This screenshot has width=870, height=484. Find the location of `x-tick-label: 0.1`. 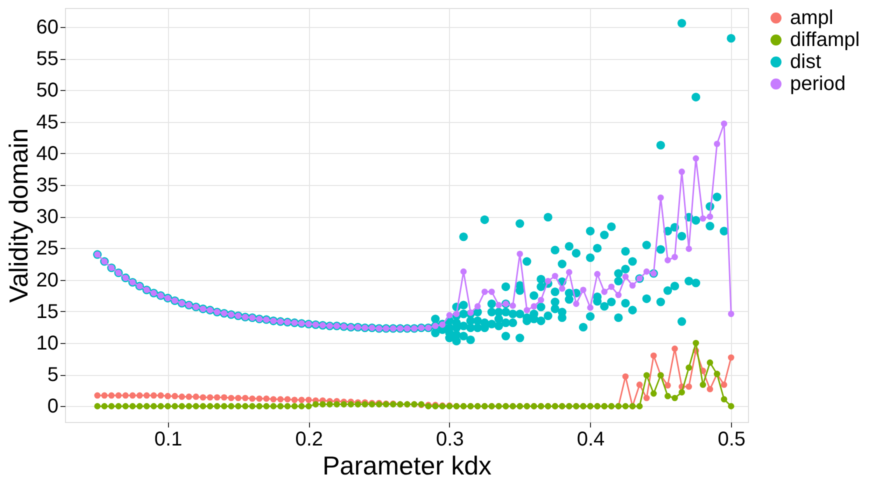

x-tick-label: 0.1 is located at coordinates (168, 439).